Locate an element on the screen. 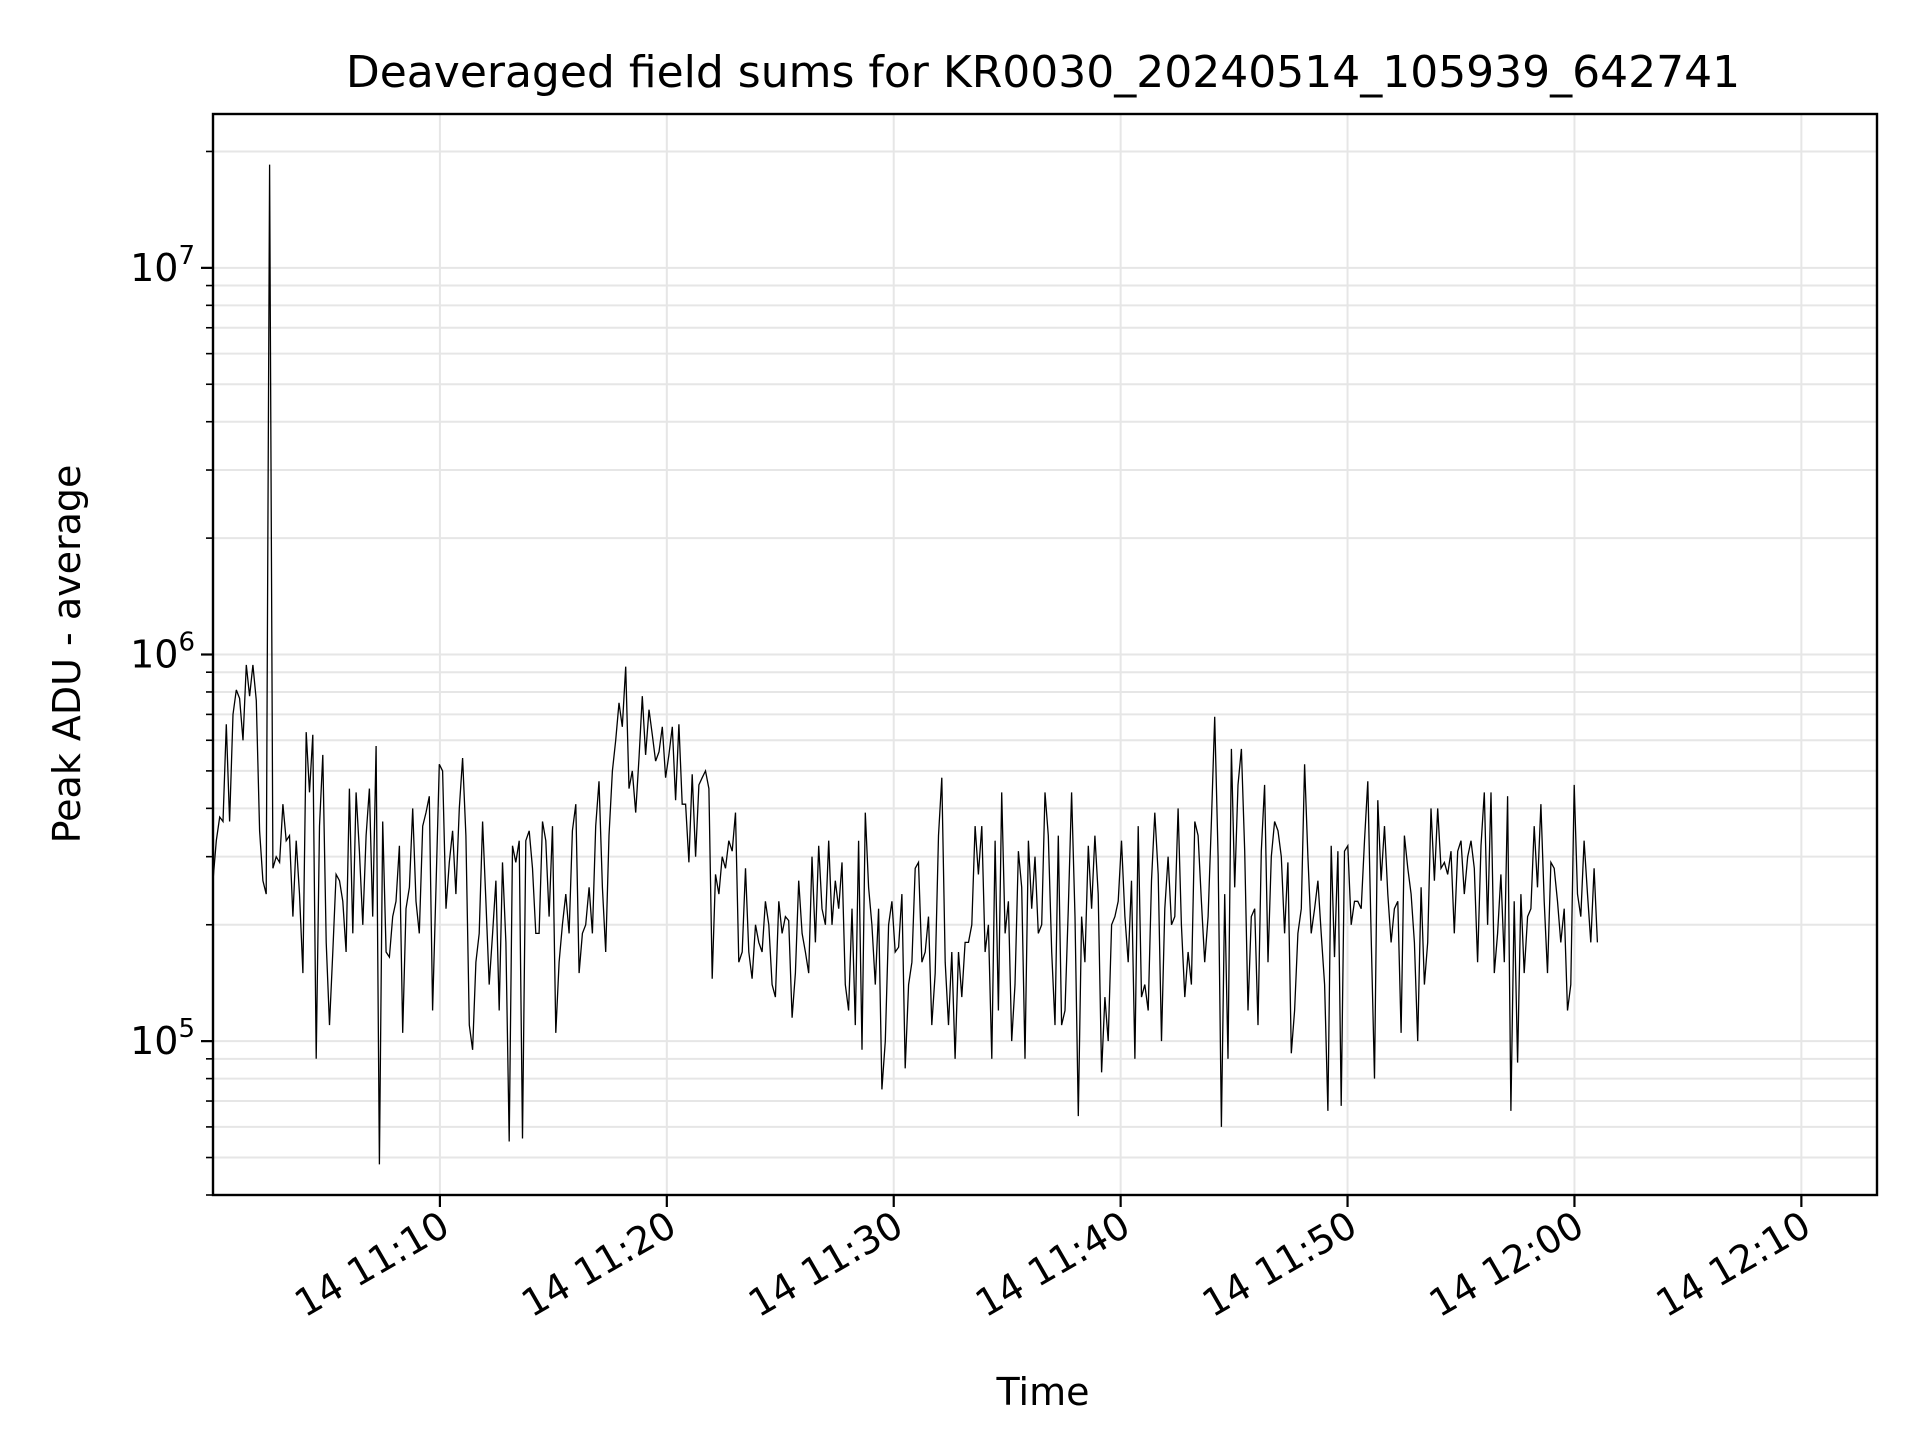  x-tick-label: 14 11:50 is located at coordinates (1279, 1264).